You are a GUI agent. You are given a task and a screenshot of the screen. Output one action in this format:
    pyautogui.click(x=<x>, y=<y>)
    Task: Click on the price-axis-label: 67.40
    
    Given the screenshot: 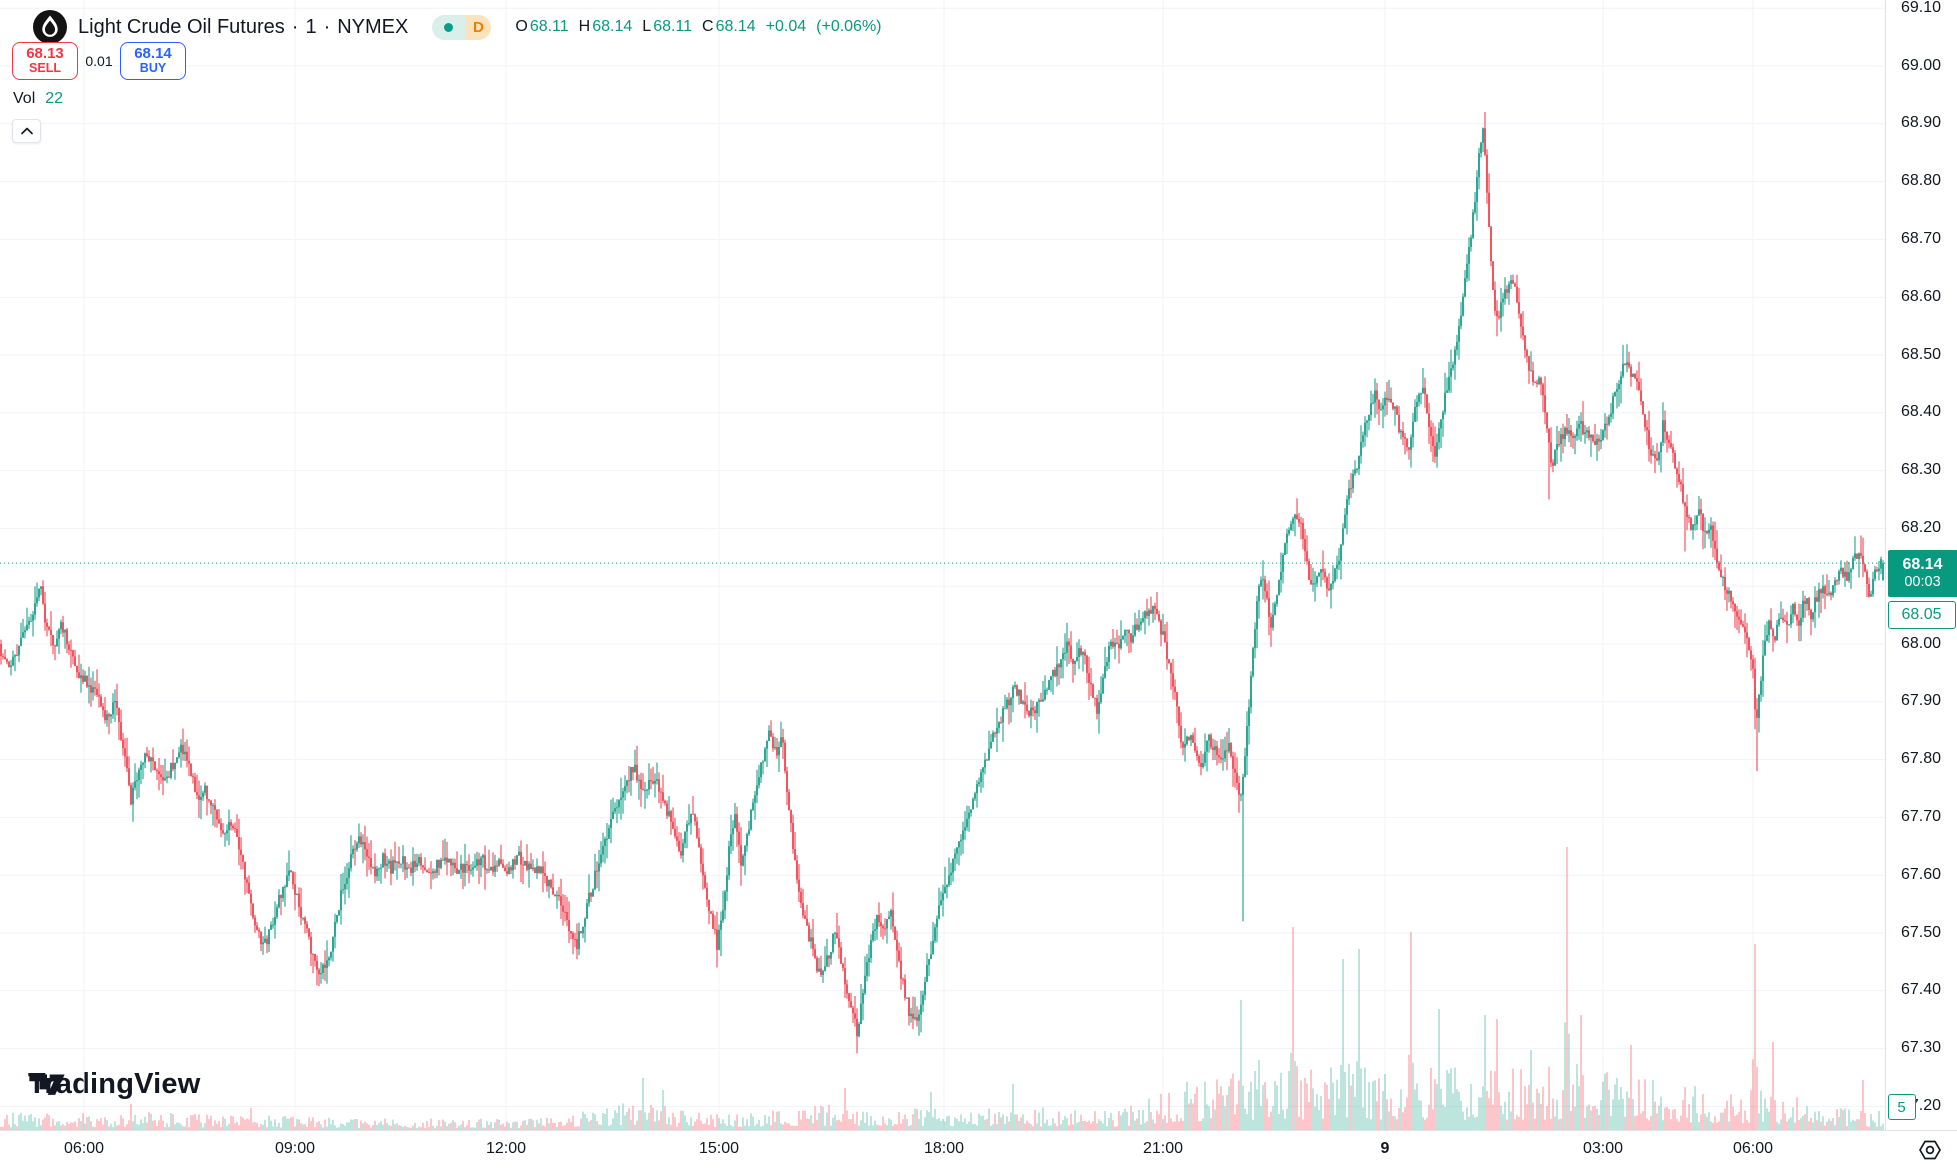 What is the action you would take?
    pyautogui.click(x=1921, y=990)
    